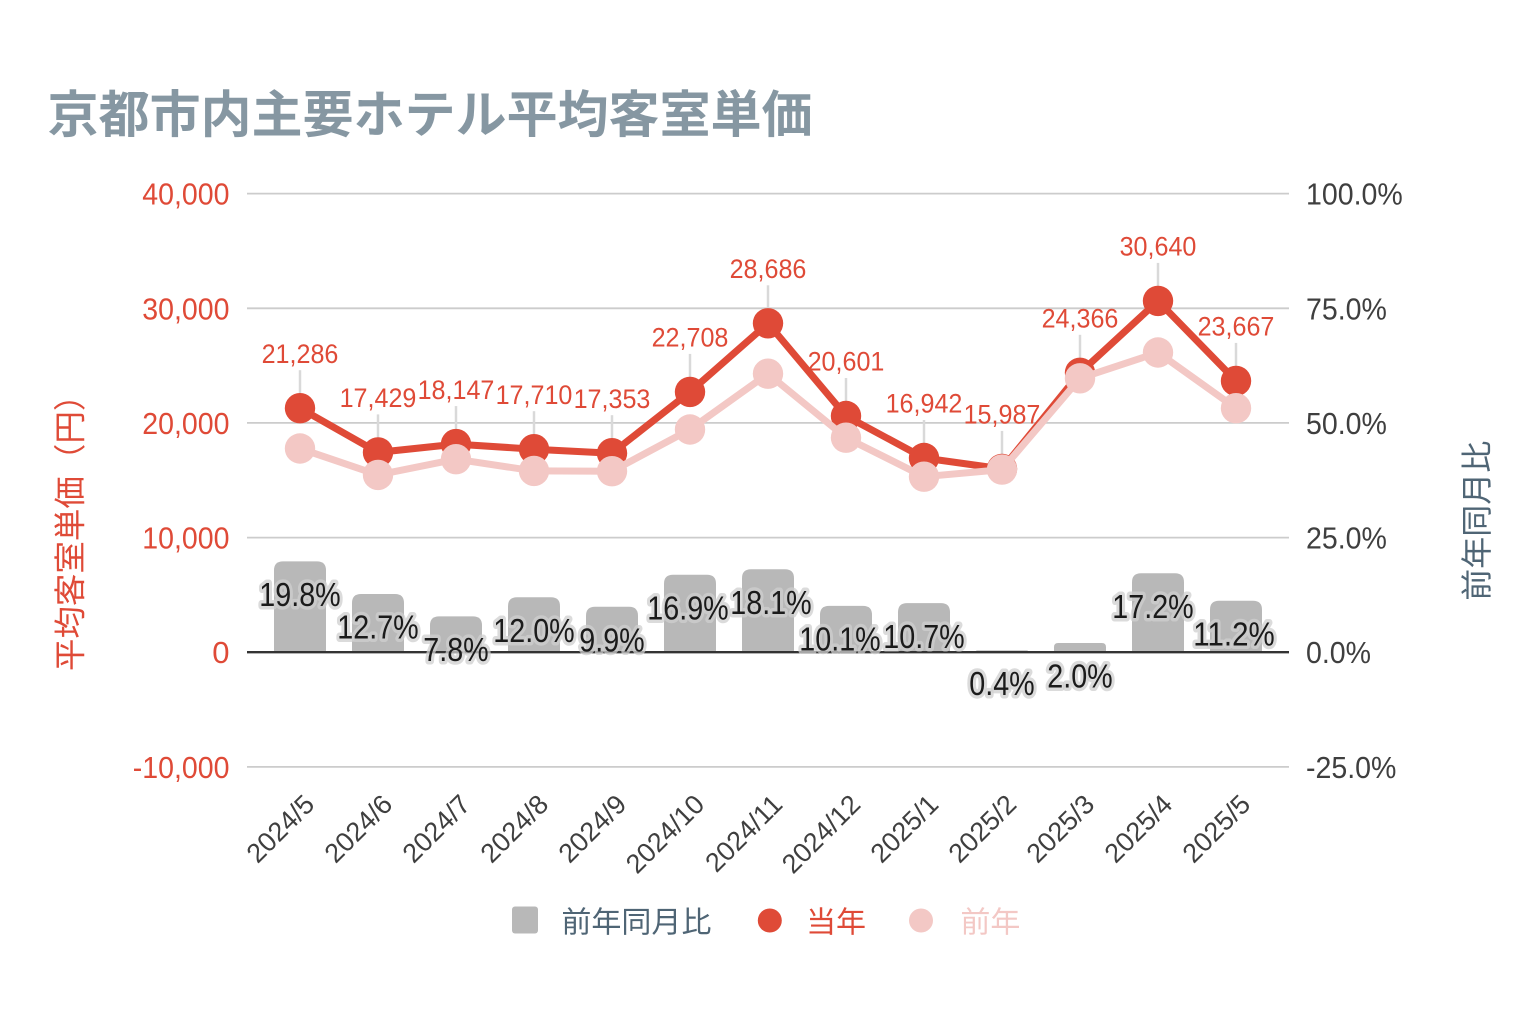 The height and width of the screenshot is (1029, 1536). Describe the element at coordinates (770, 602) in the screenshot. I see `svg-text: 18.1%` at that location.